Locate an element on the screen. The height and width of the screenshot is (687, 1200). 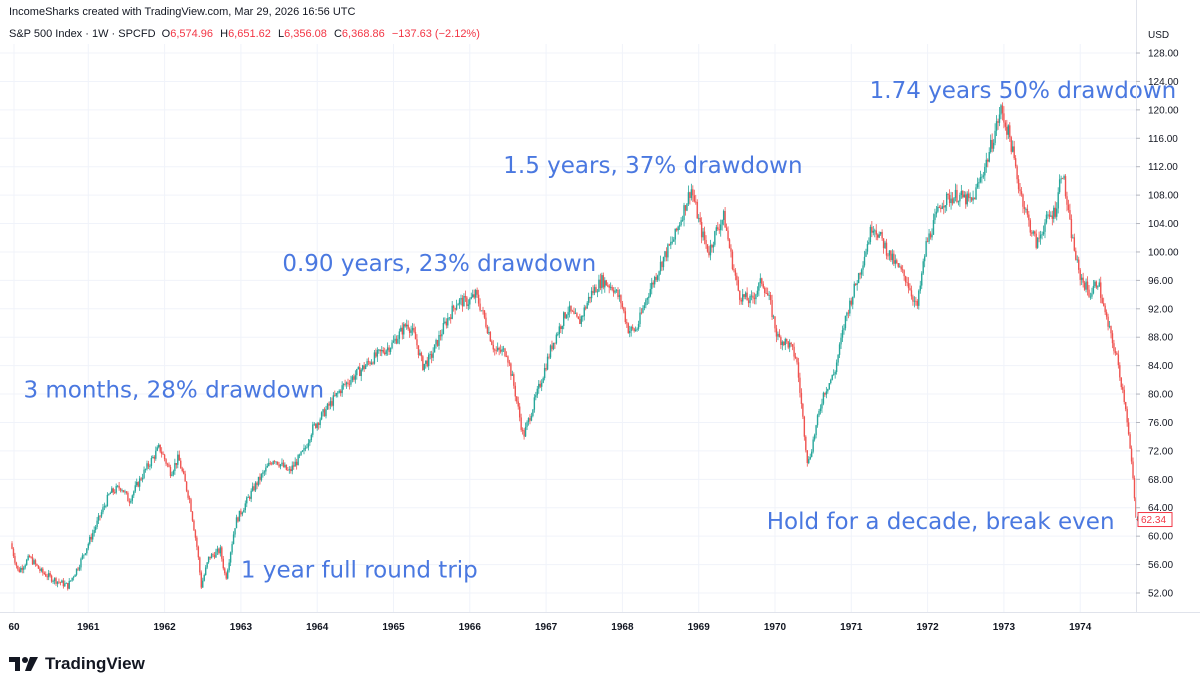
y-tick-label: 128.00 is located at coordinates (1163, 54).